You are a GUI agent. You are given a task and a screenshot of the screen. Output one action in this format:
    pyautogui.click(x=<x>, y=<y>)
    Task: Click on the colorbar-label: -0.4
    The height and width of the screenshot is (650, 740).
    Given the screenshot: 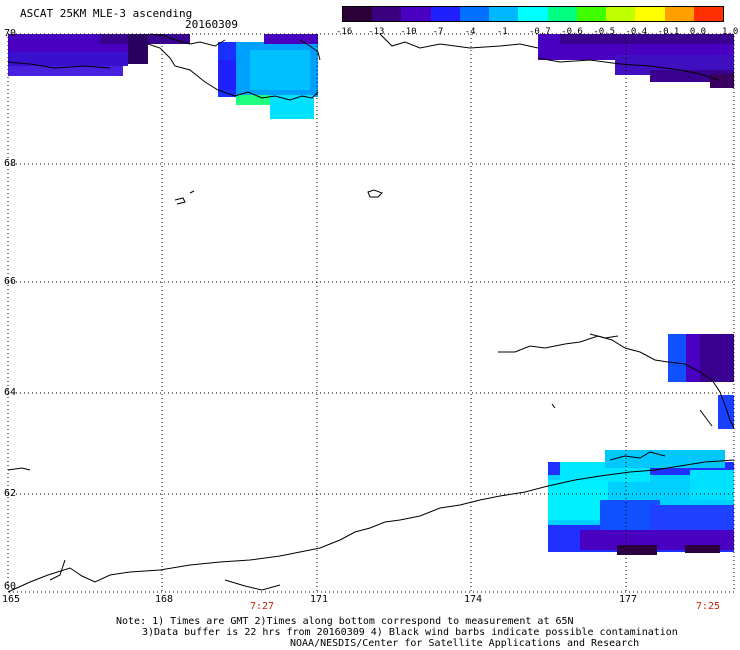 What is the action you would take?
    pyautogui.click(x=636, y=32)
    